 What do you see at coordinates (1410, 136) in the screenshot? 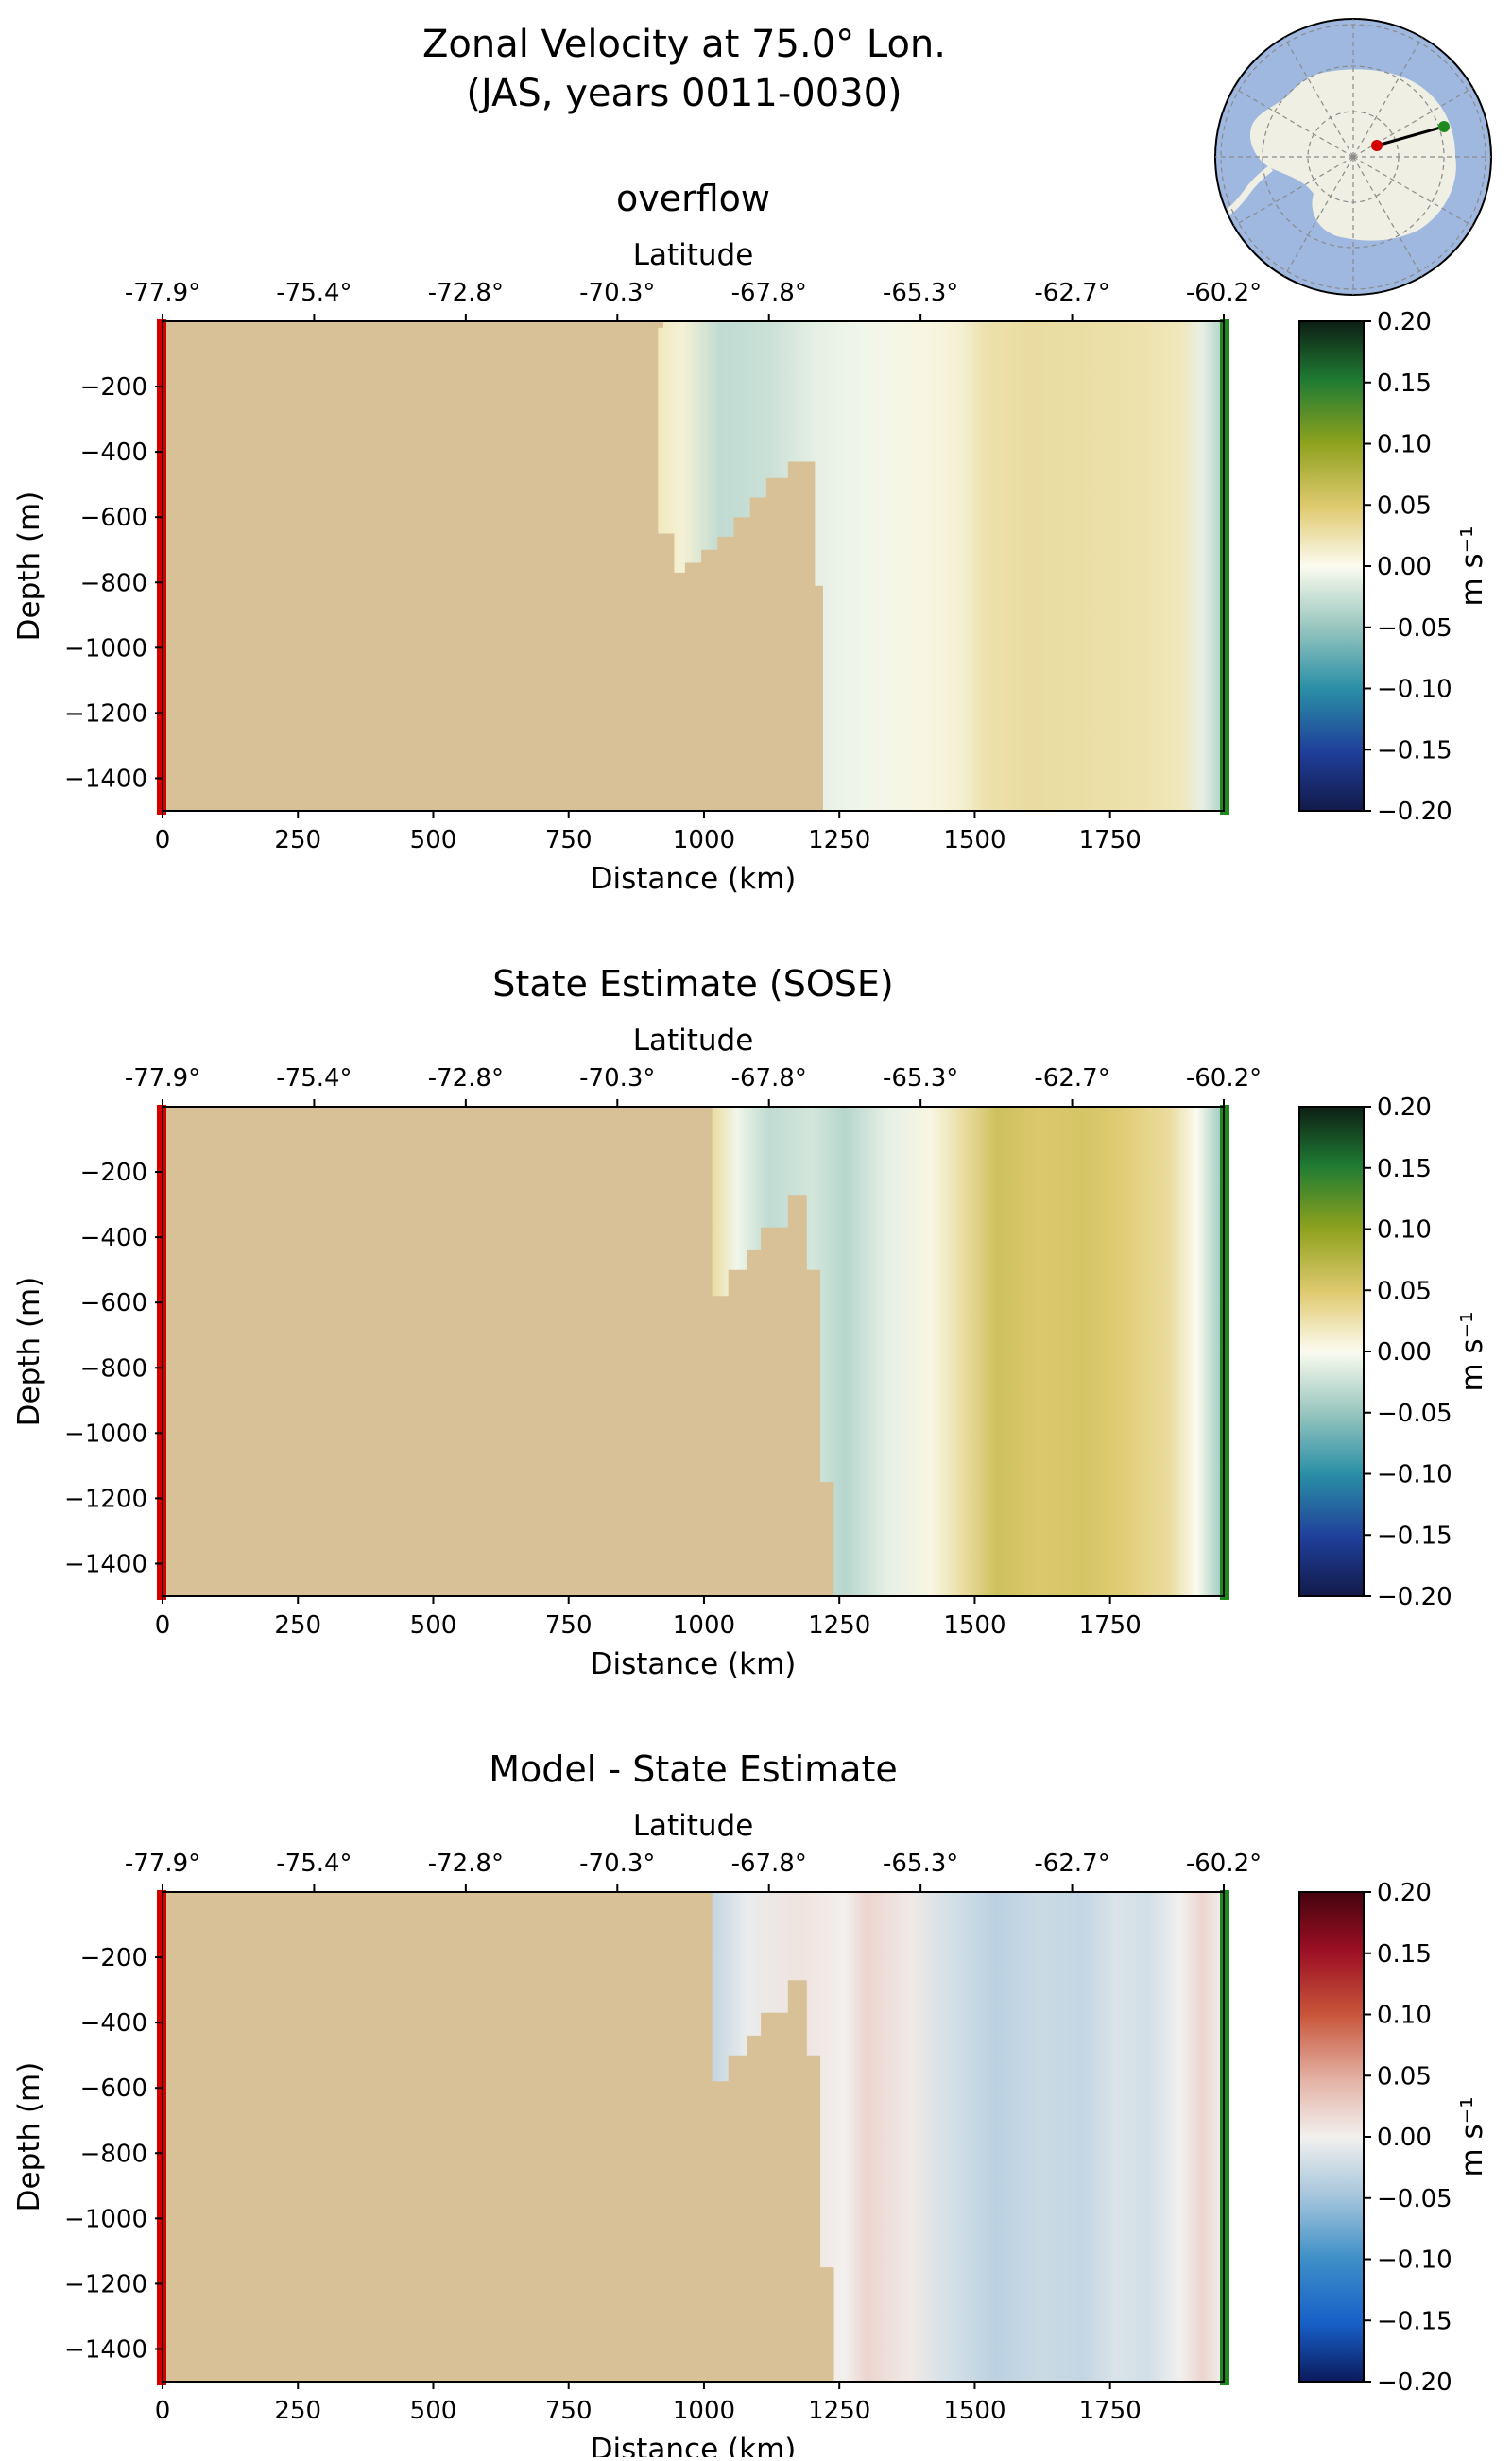
I see `section-line` at bounding box center [1410, 136].